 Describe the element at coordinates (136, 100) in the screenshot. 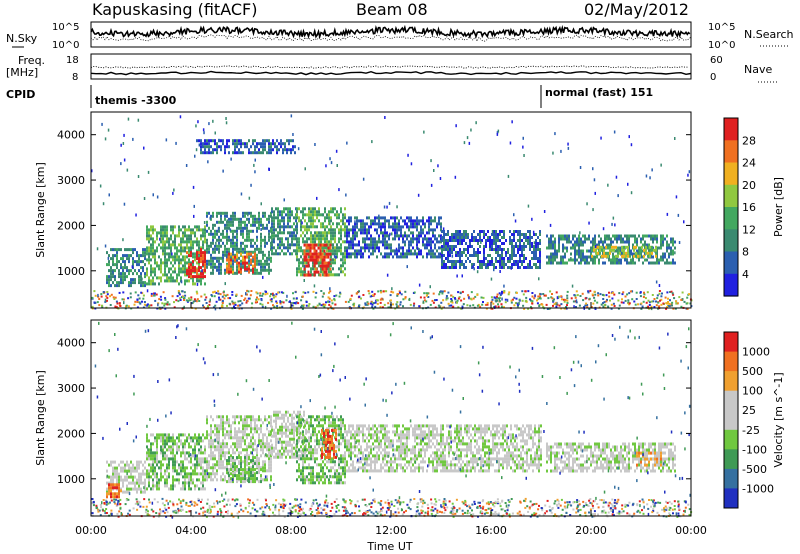

I see `cpid-segment-0: themis -3300` at that location.